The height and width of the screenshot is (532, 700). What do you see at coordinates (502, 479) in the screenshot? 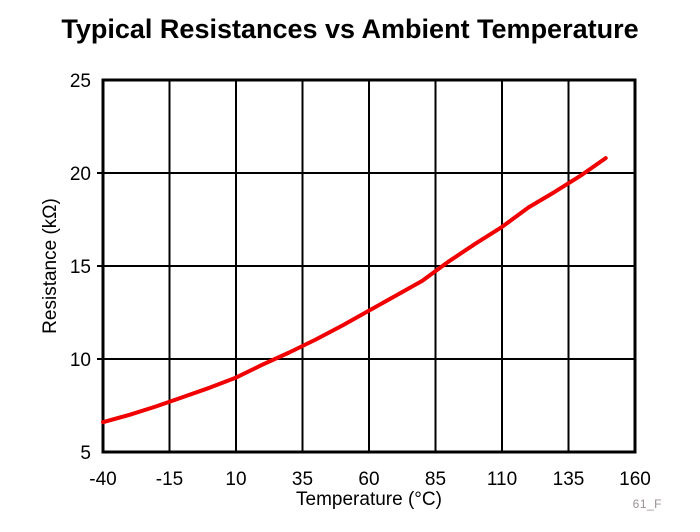
I see `x-tick-label: 110` at bounding box center [502, 479].